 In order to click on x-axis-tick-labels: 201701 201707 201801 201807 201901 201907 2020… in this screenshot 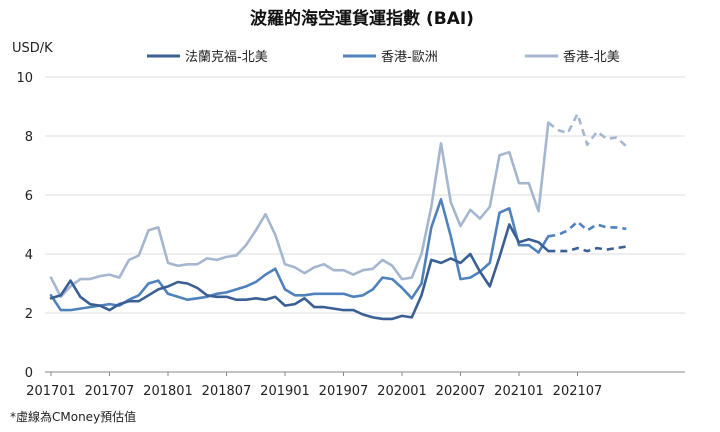, I will do `click(314, 385)`.